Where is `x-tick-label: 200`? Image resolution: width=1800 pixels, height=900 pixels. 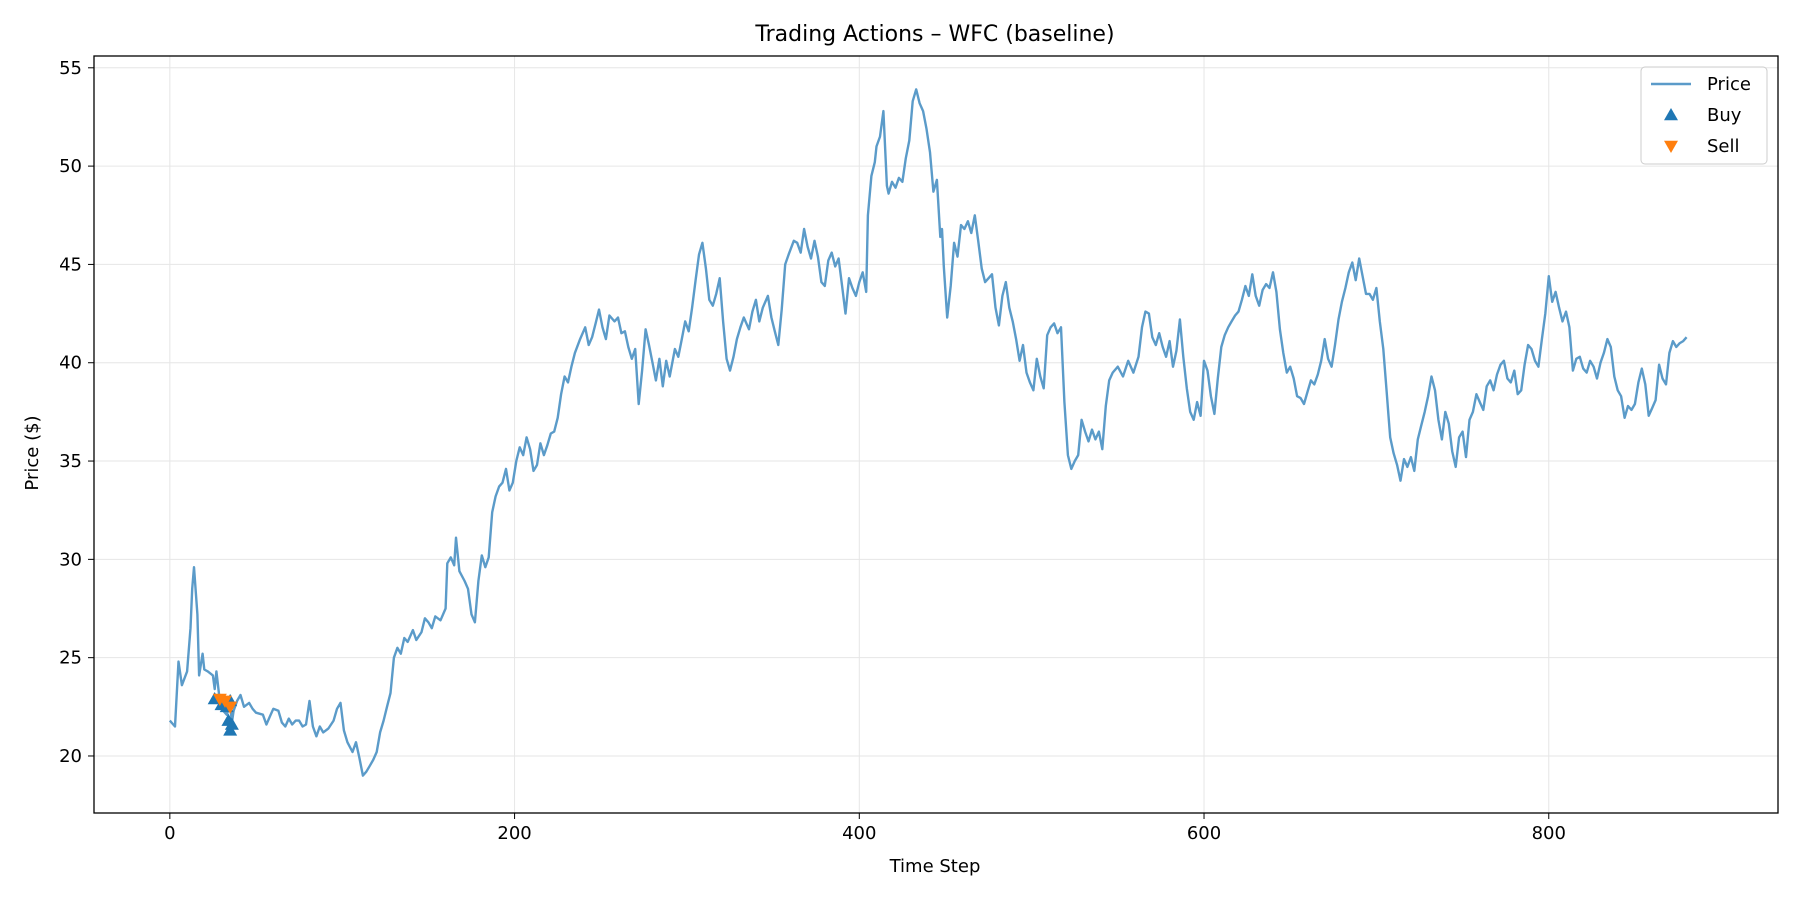
x-tick-label: 200 is located at coordinates (514, 833).